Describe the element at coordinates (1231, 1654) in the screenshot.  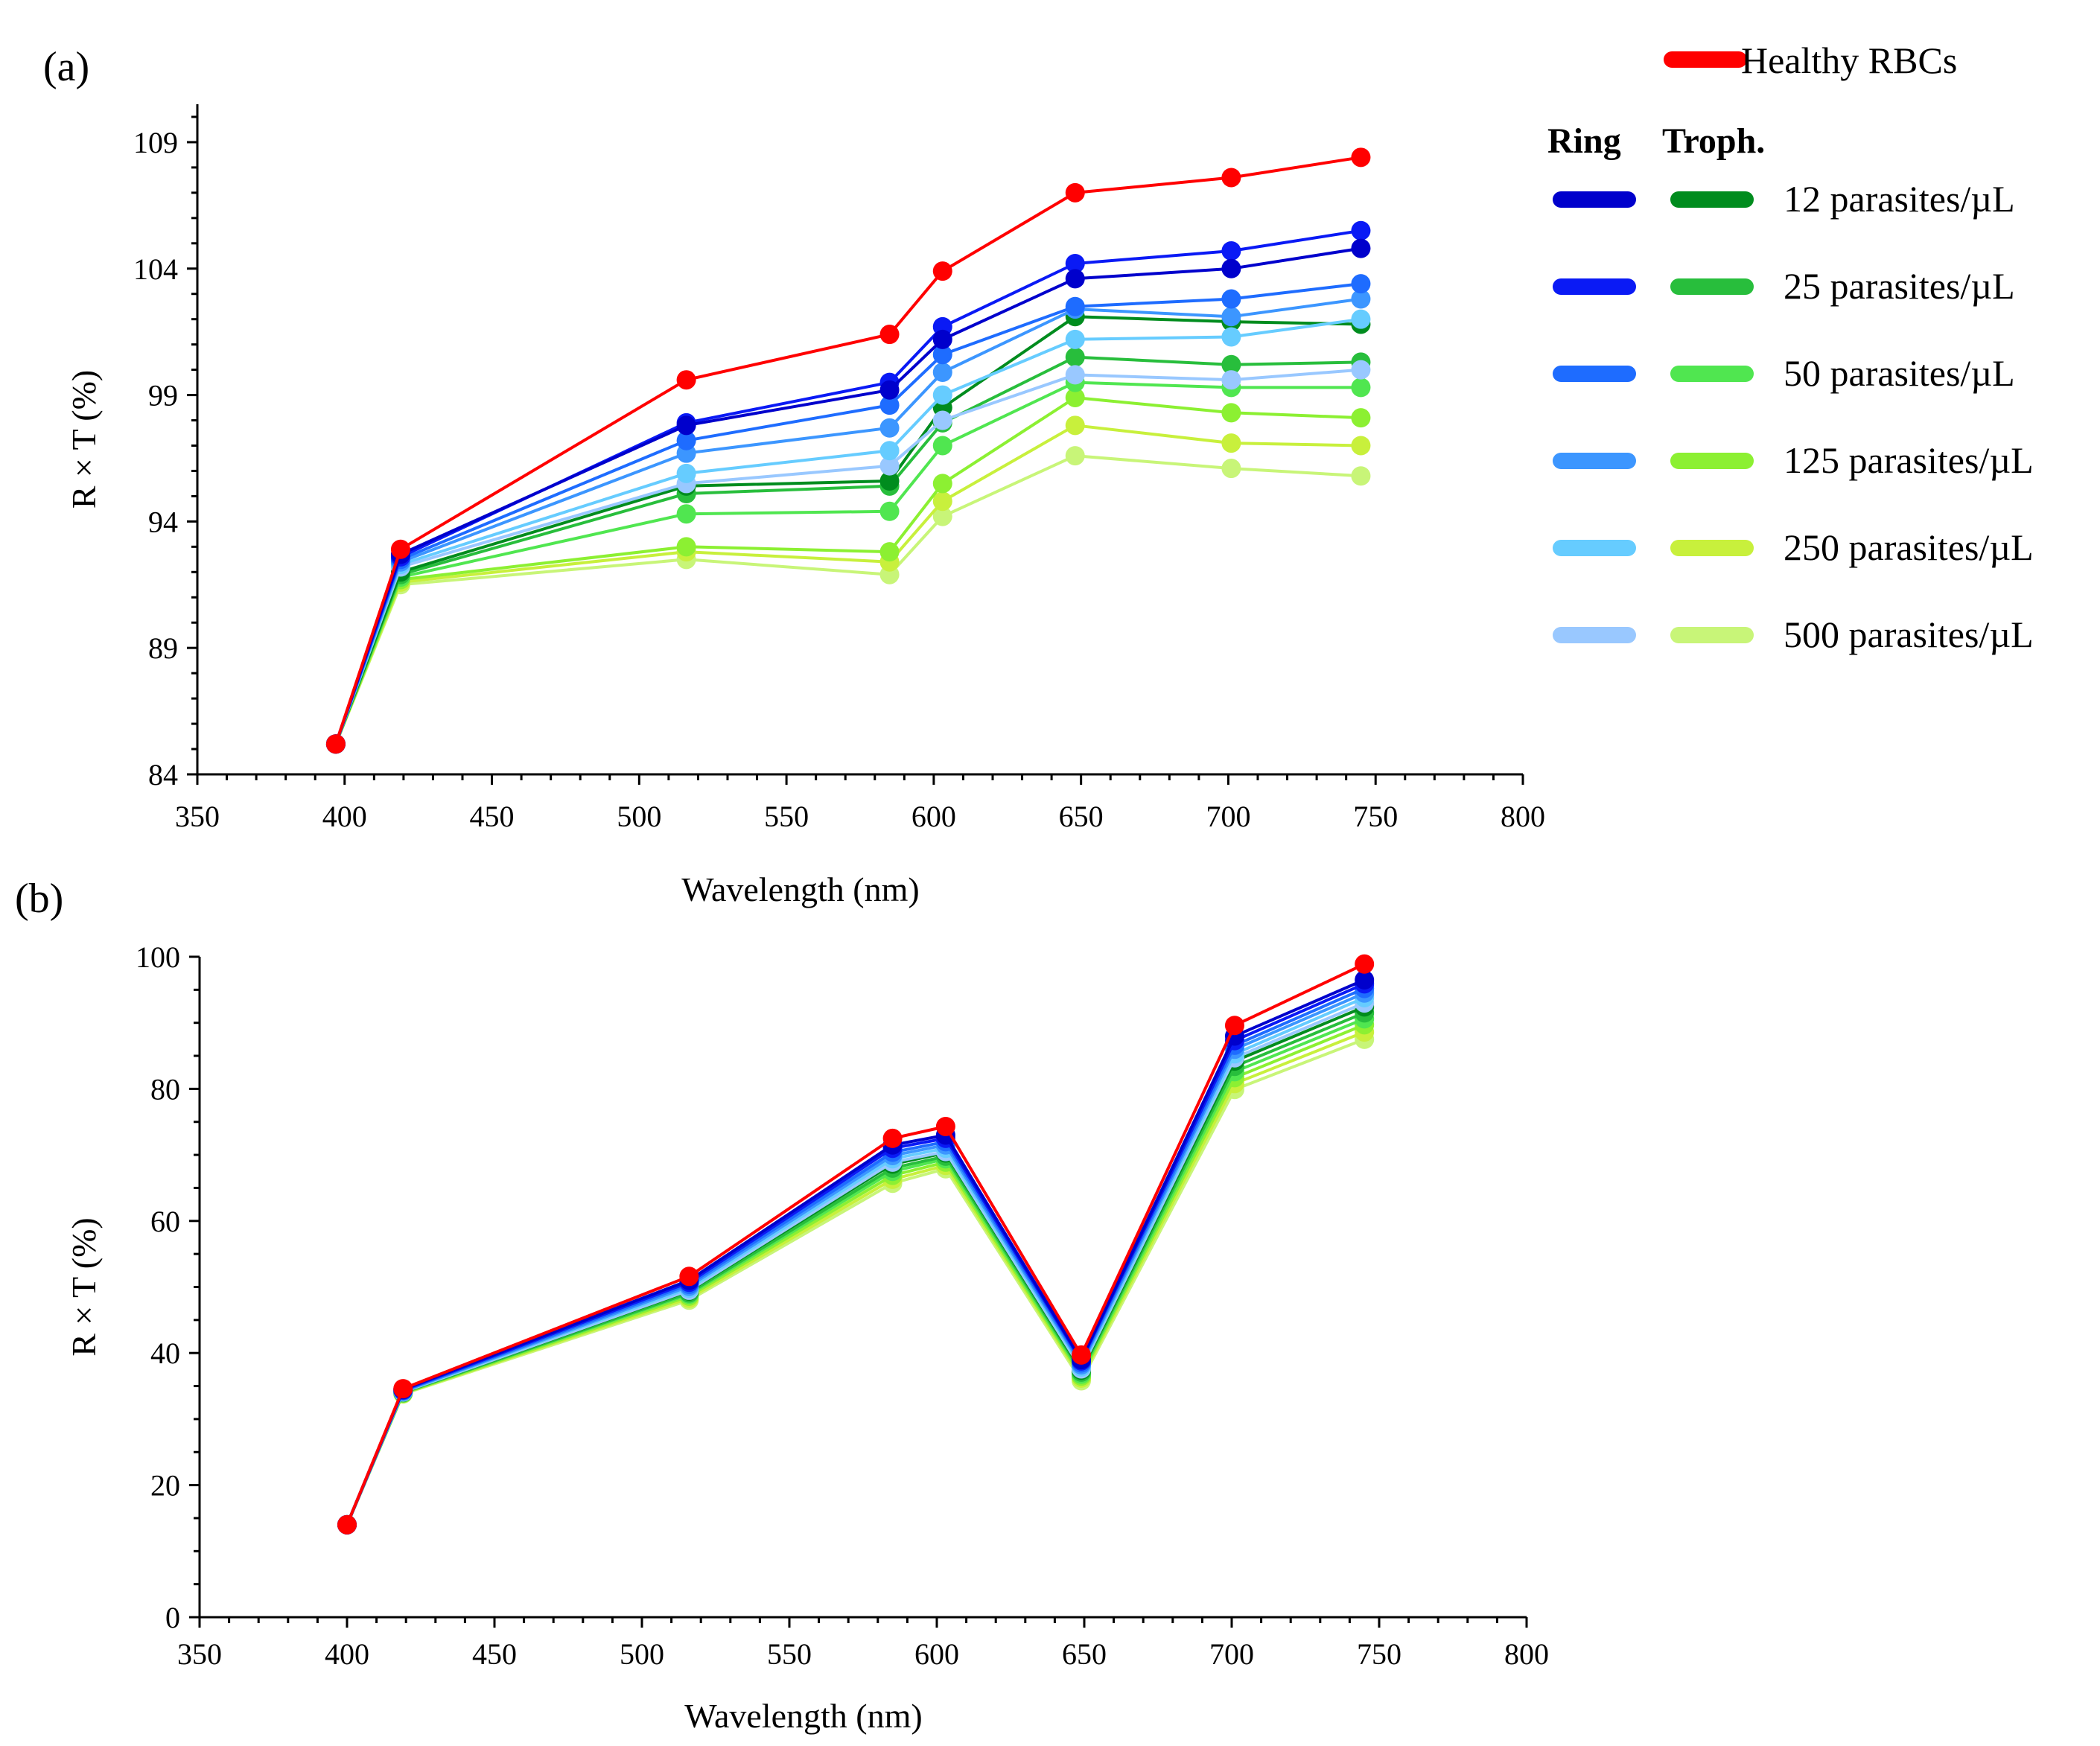
I see `x-tick-label: 700` at that location.